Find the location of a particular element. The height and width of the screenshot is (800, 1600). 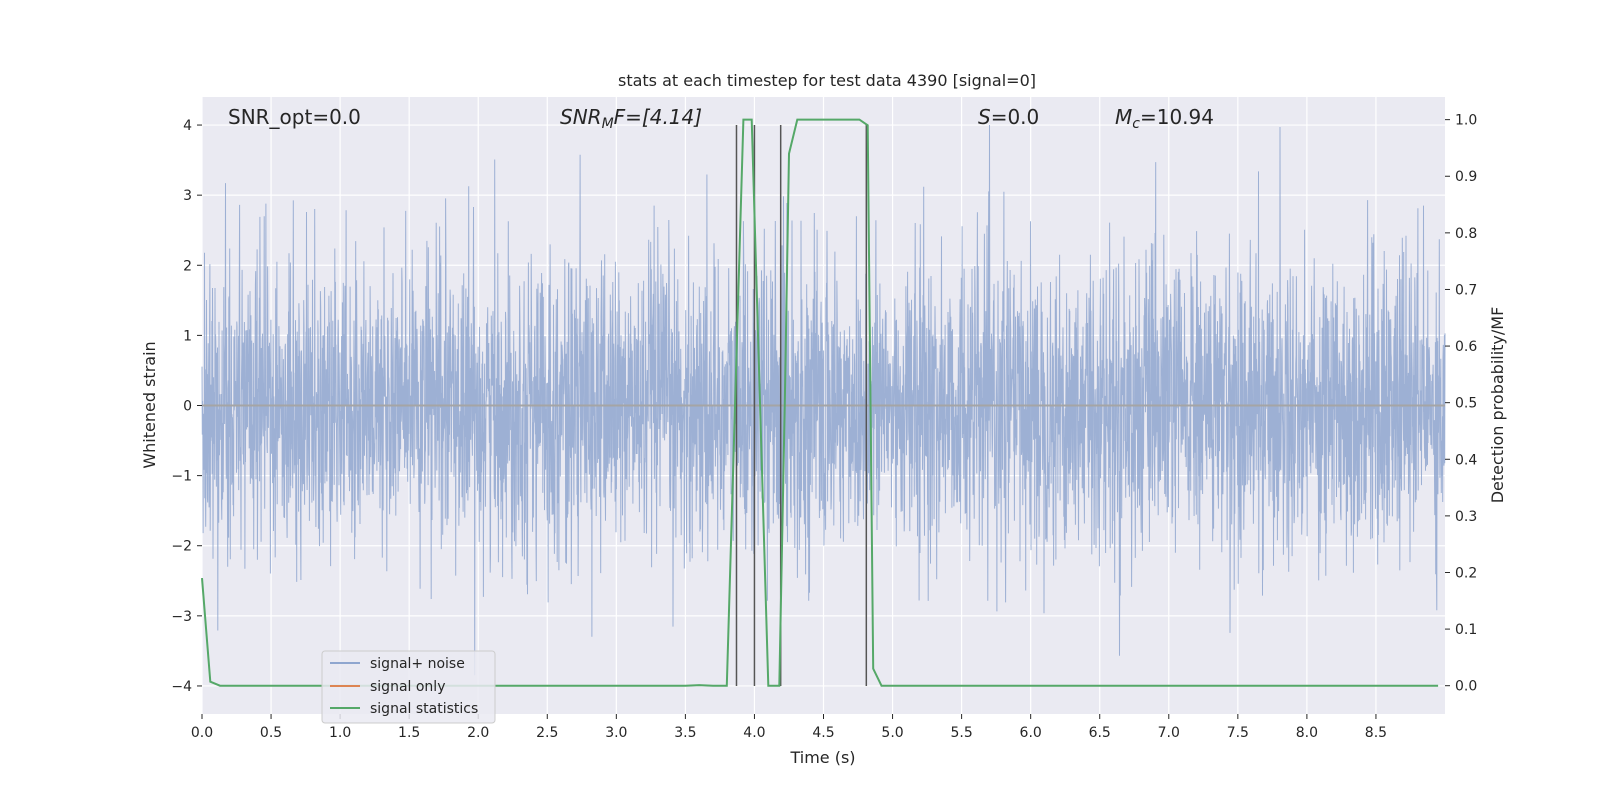

y-tick-label: −4 is located at coordinates (181, 687).